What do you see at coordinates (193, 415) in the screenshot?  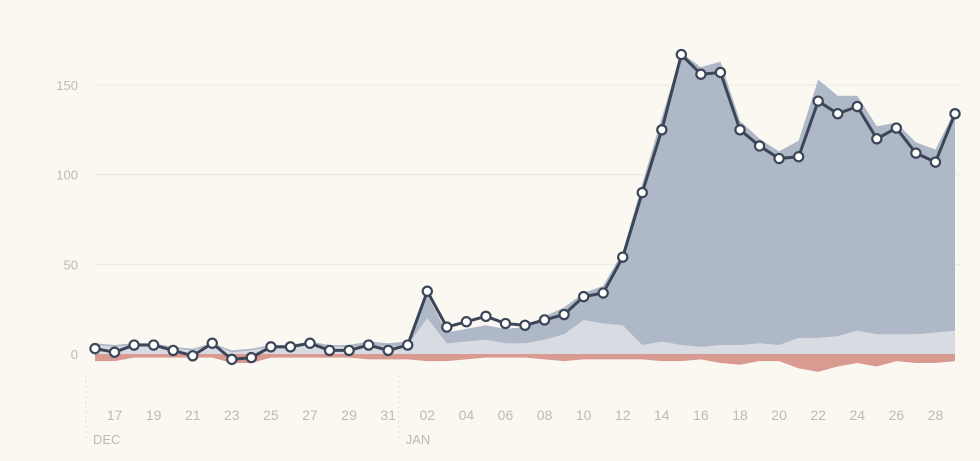 I see `x-tick-label: 21` at bounding box center [193, 415].